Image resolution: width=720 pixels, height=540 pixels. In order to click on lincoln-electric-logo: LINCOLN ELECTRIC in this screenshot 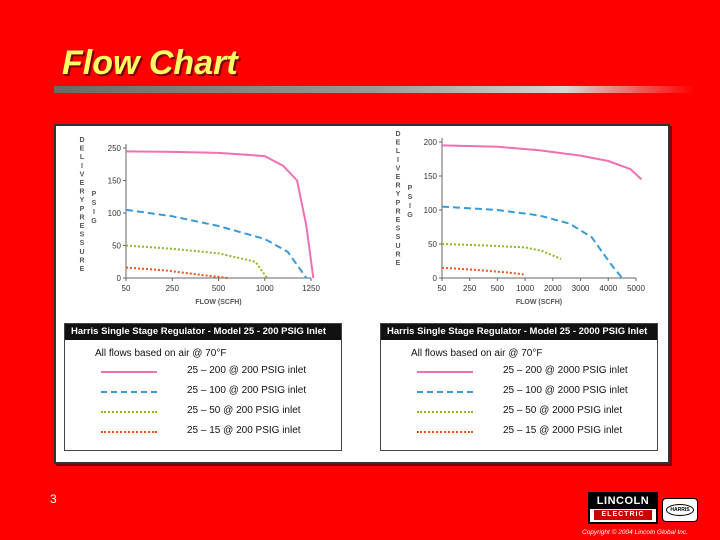, I will do `click(623, 508)`.